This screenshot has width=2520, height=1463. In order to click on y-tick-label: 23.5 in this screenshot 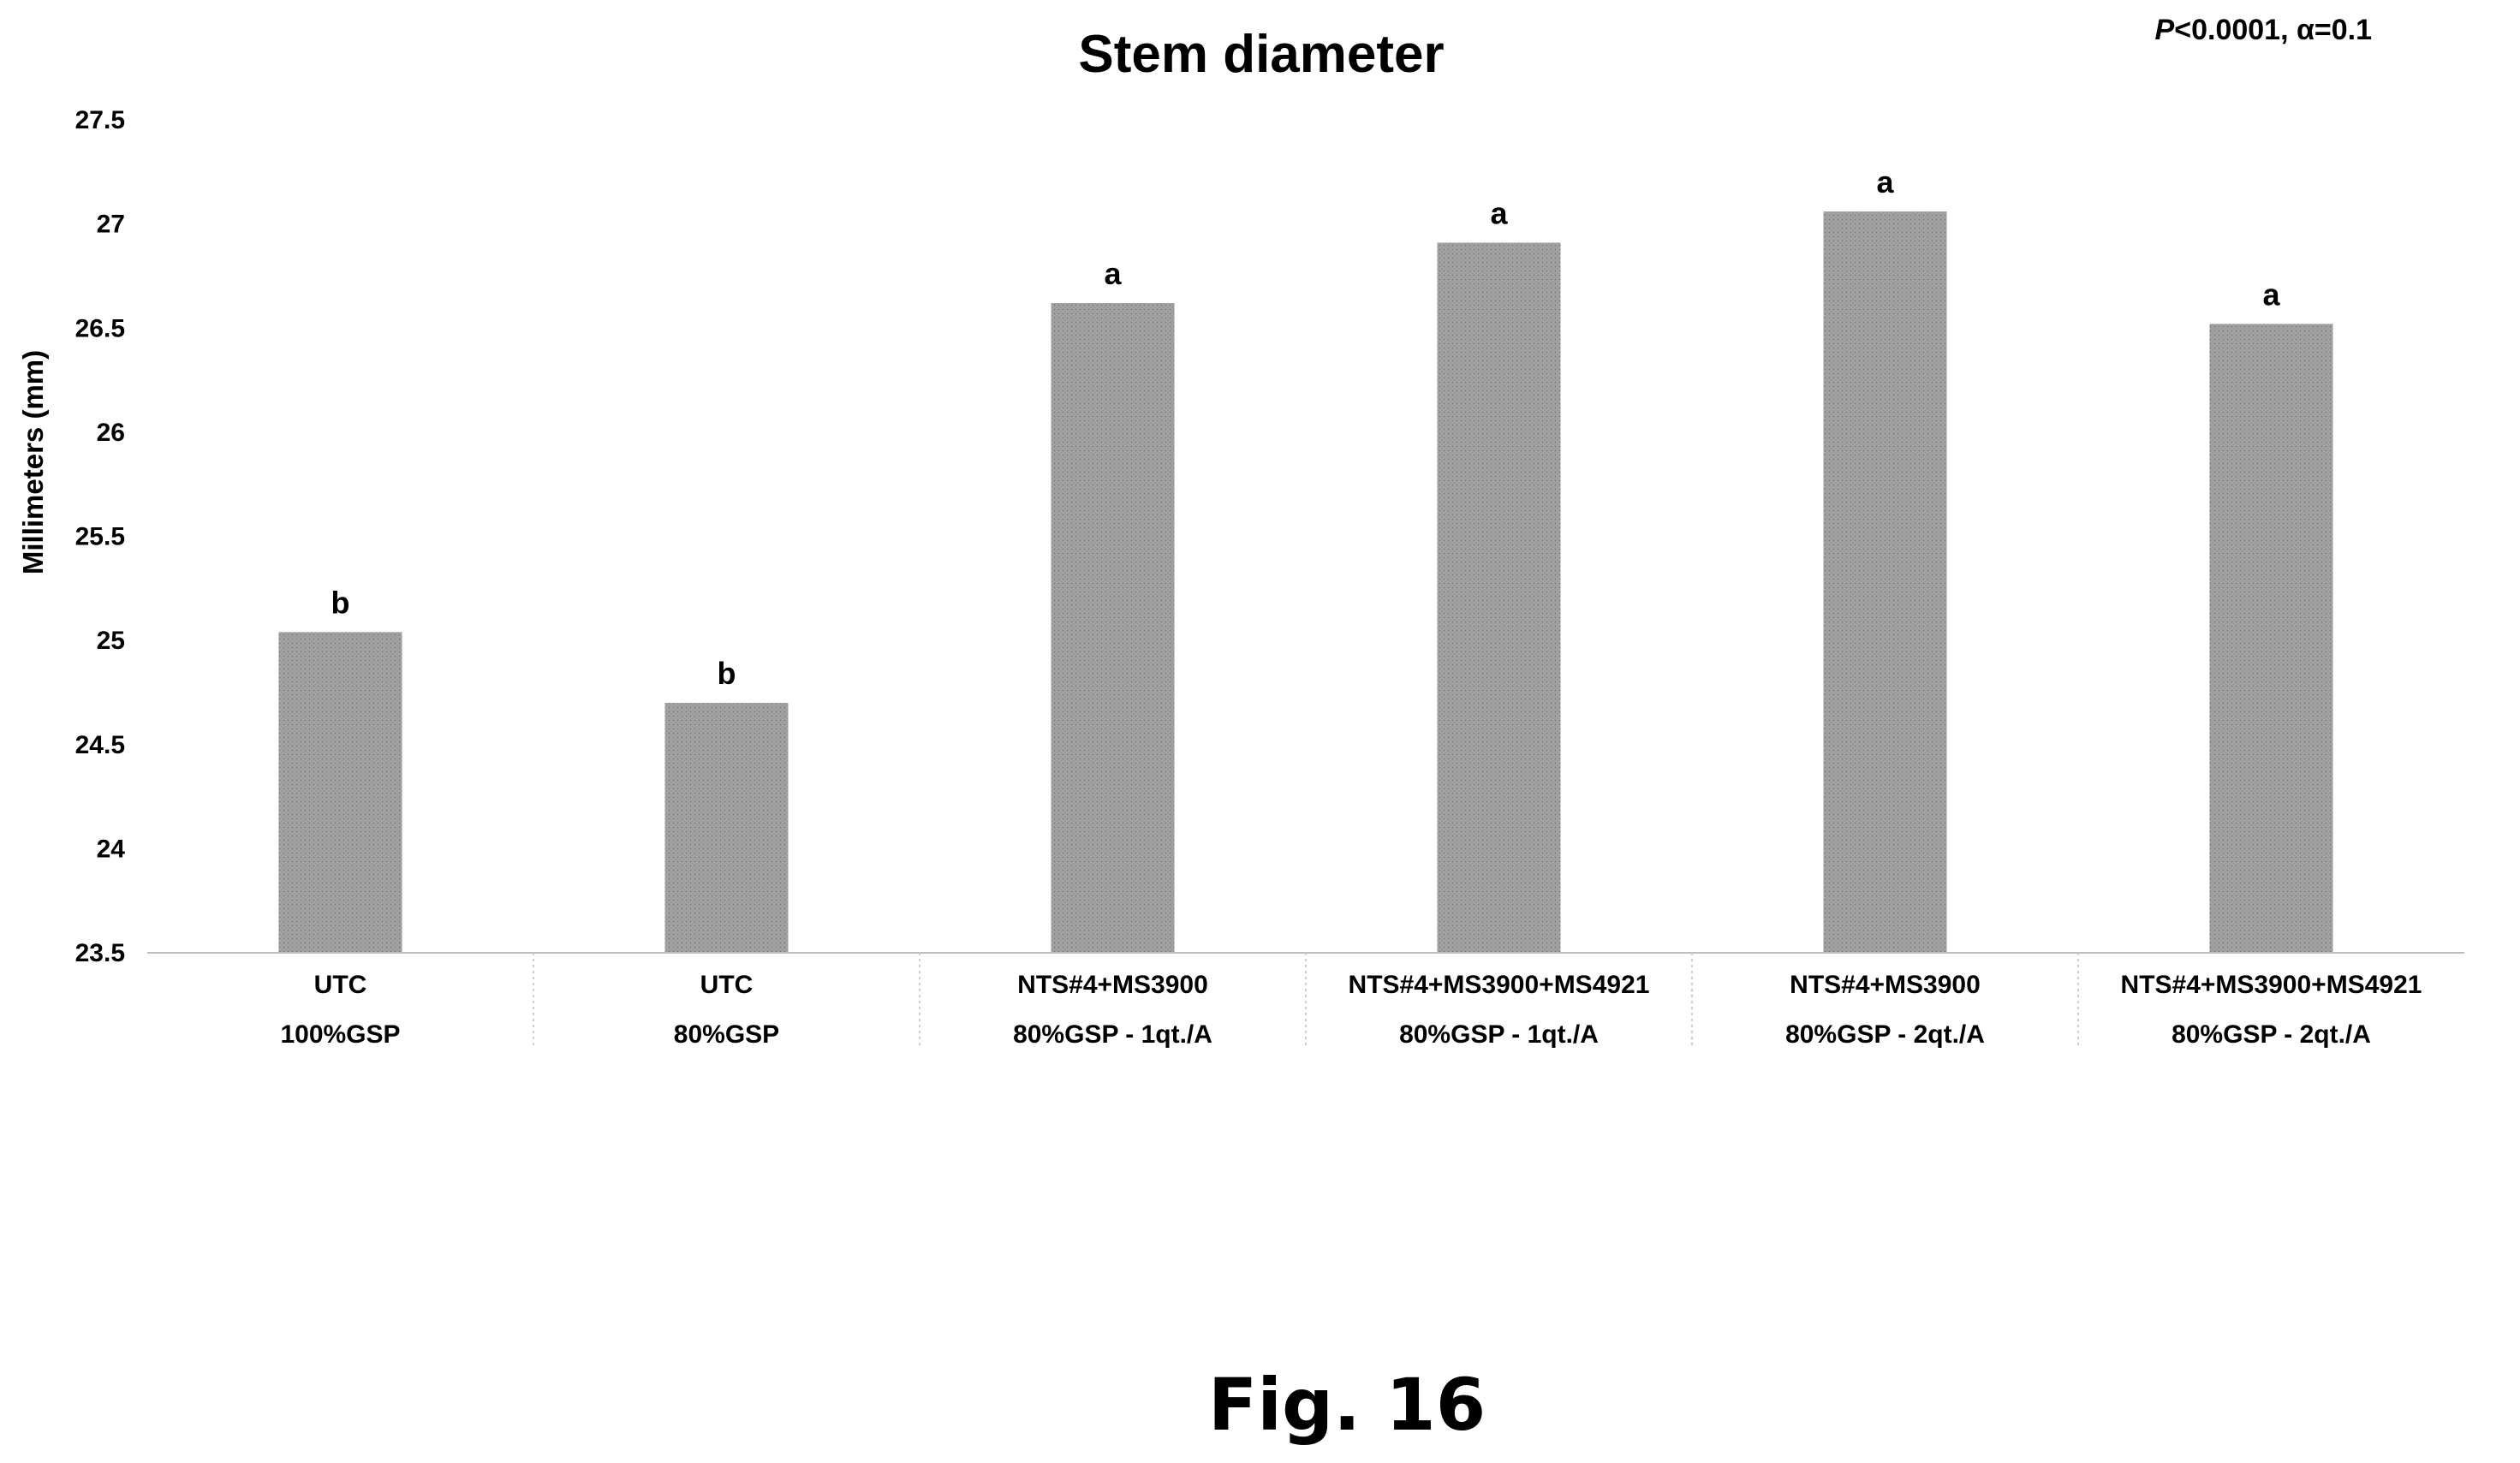, I will do `click(100, 953)`.